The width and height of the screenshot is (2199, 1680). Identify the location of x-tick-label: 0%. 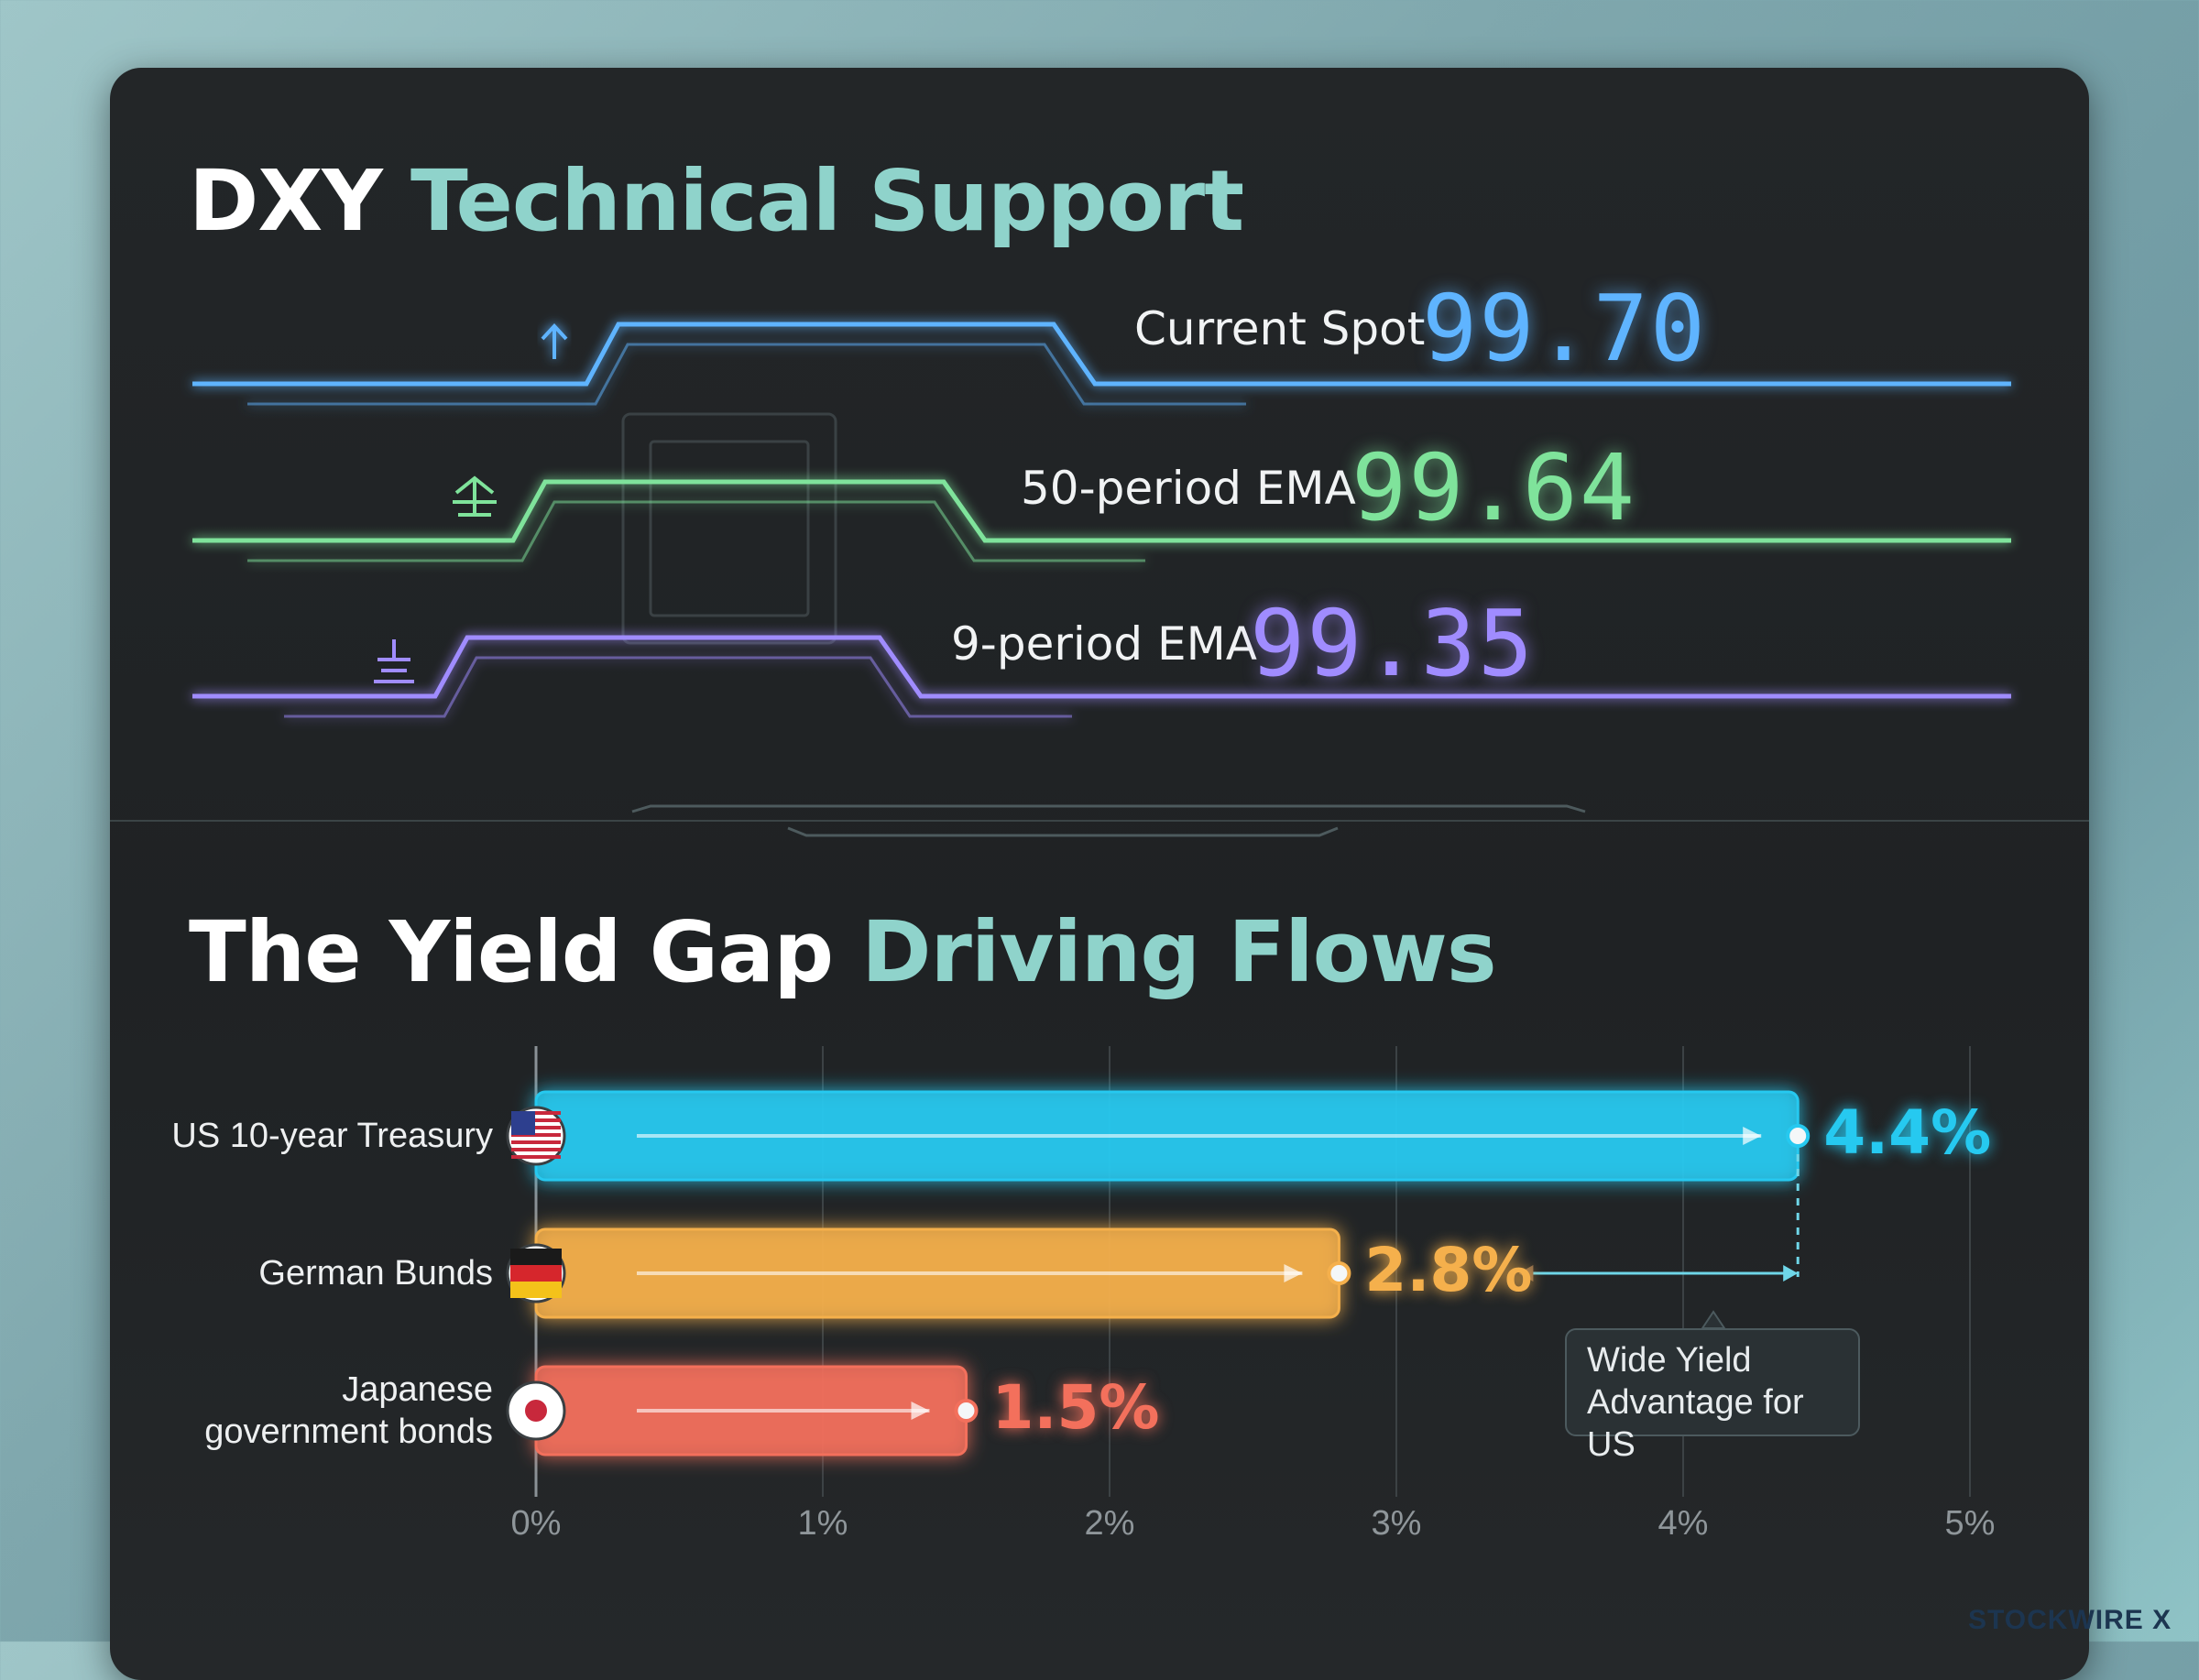
(536, 1523).